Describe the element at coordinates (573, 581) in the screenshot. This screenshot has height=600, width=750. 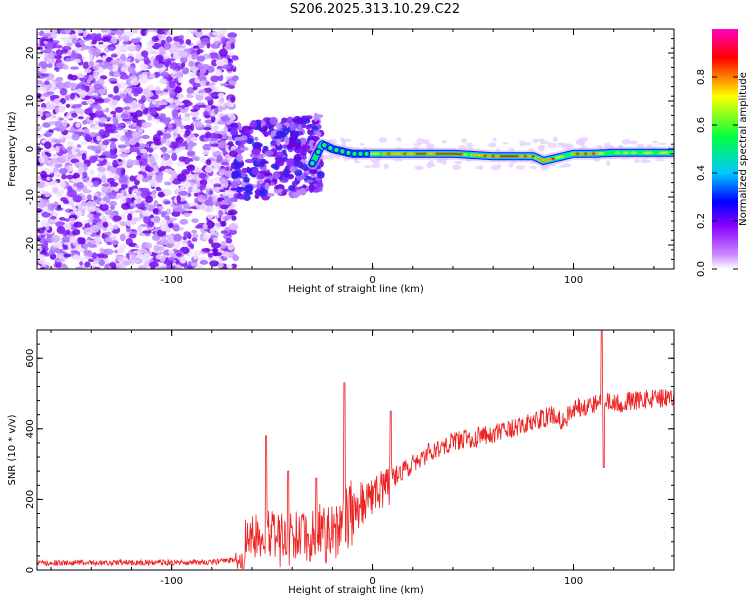
I see `x-tick-label: 100` at that location.